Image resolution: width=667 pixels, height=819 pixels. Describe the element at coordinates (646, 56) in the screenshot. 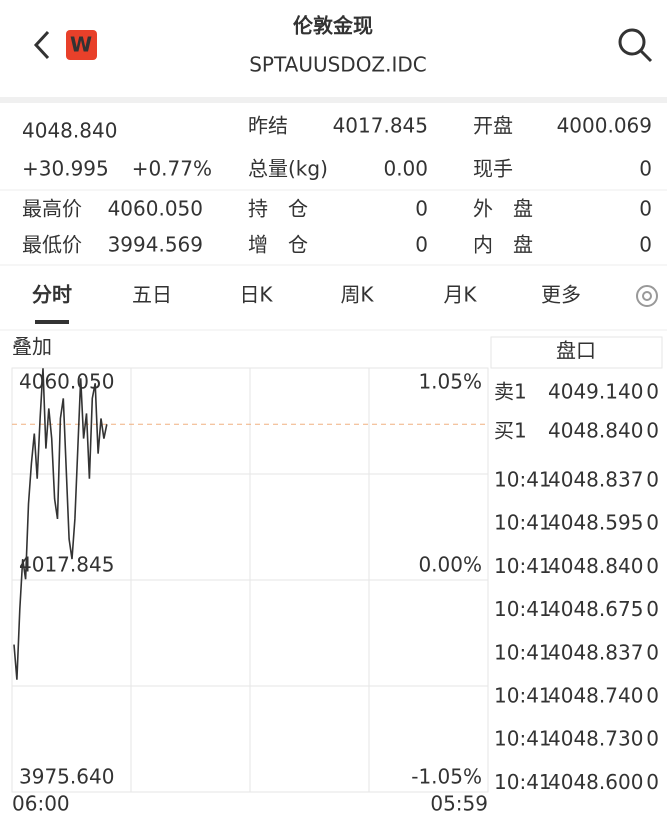

I see `search-handle` at that location.